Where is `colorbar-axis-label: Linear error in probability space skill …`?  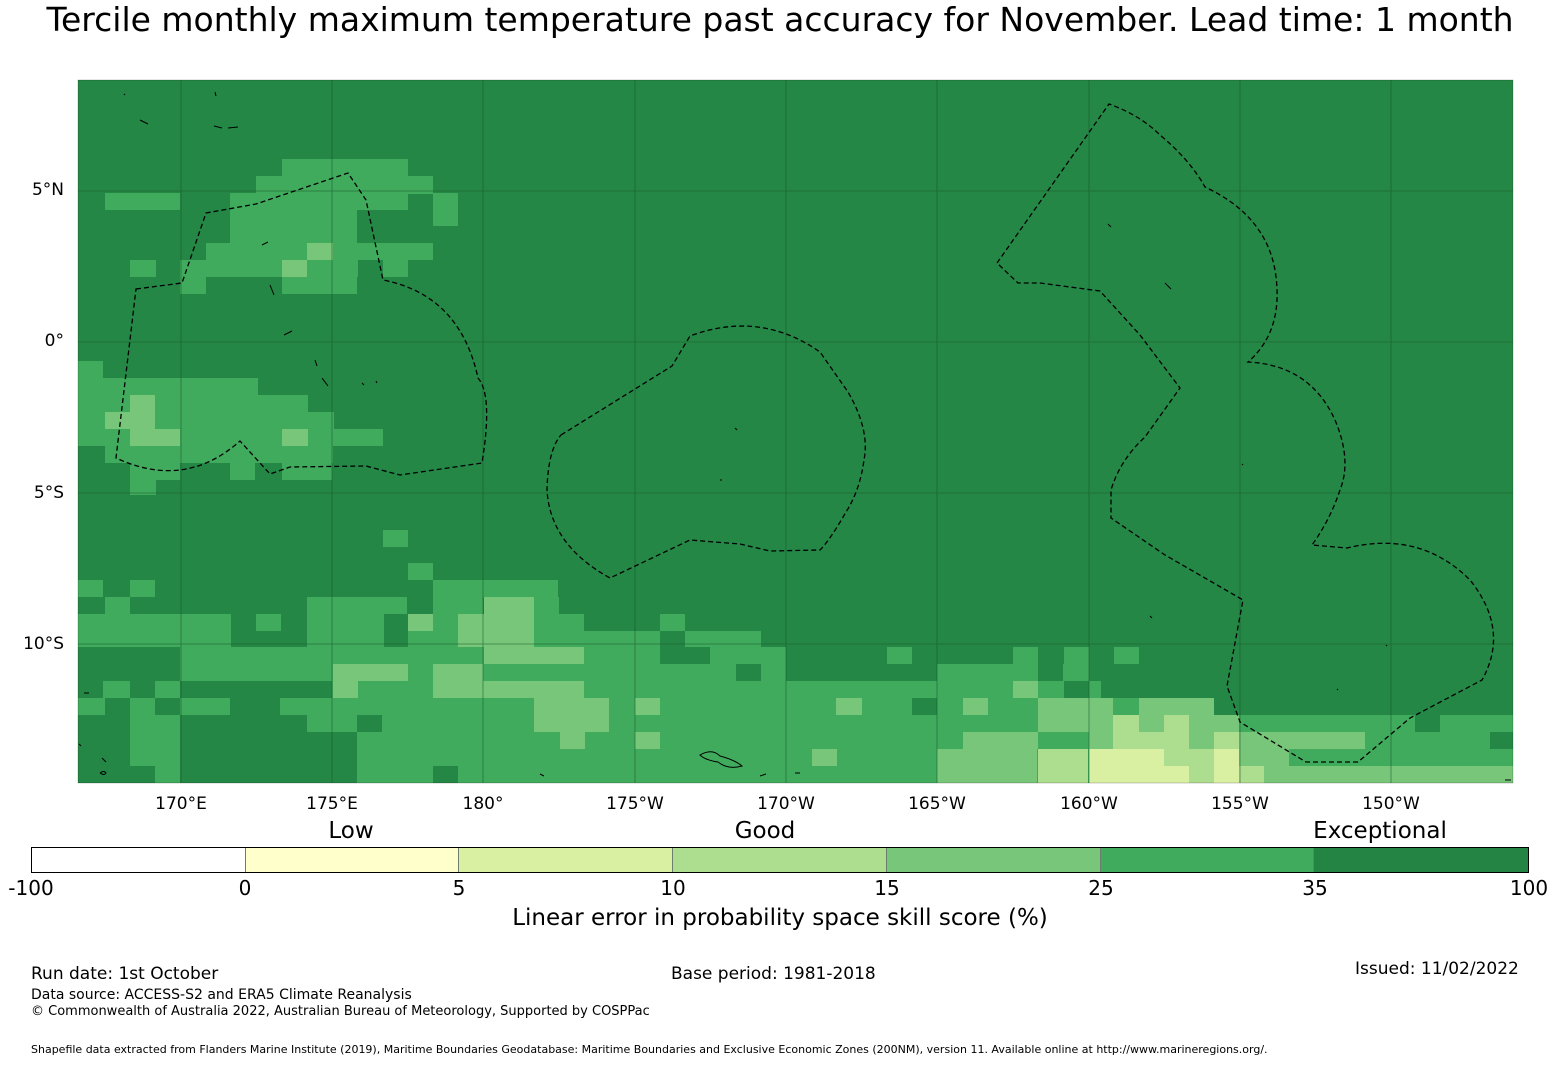
colorbar-axis-label: Linear error in probability space skill … is located at coordinates (780, 918).